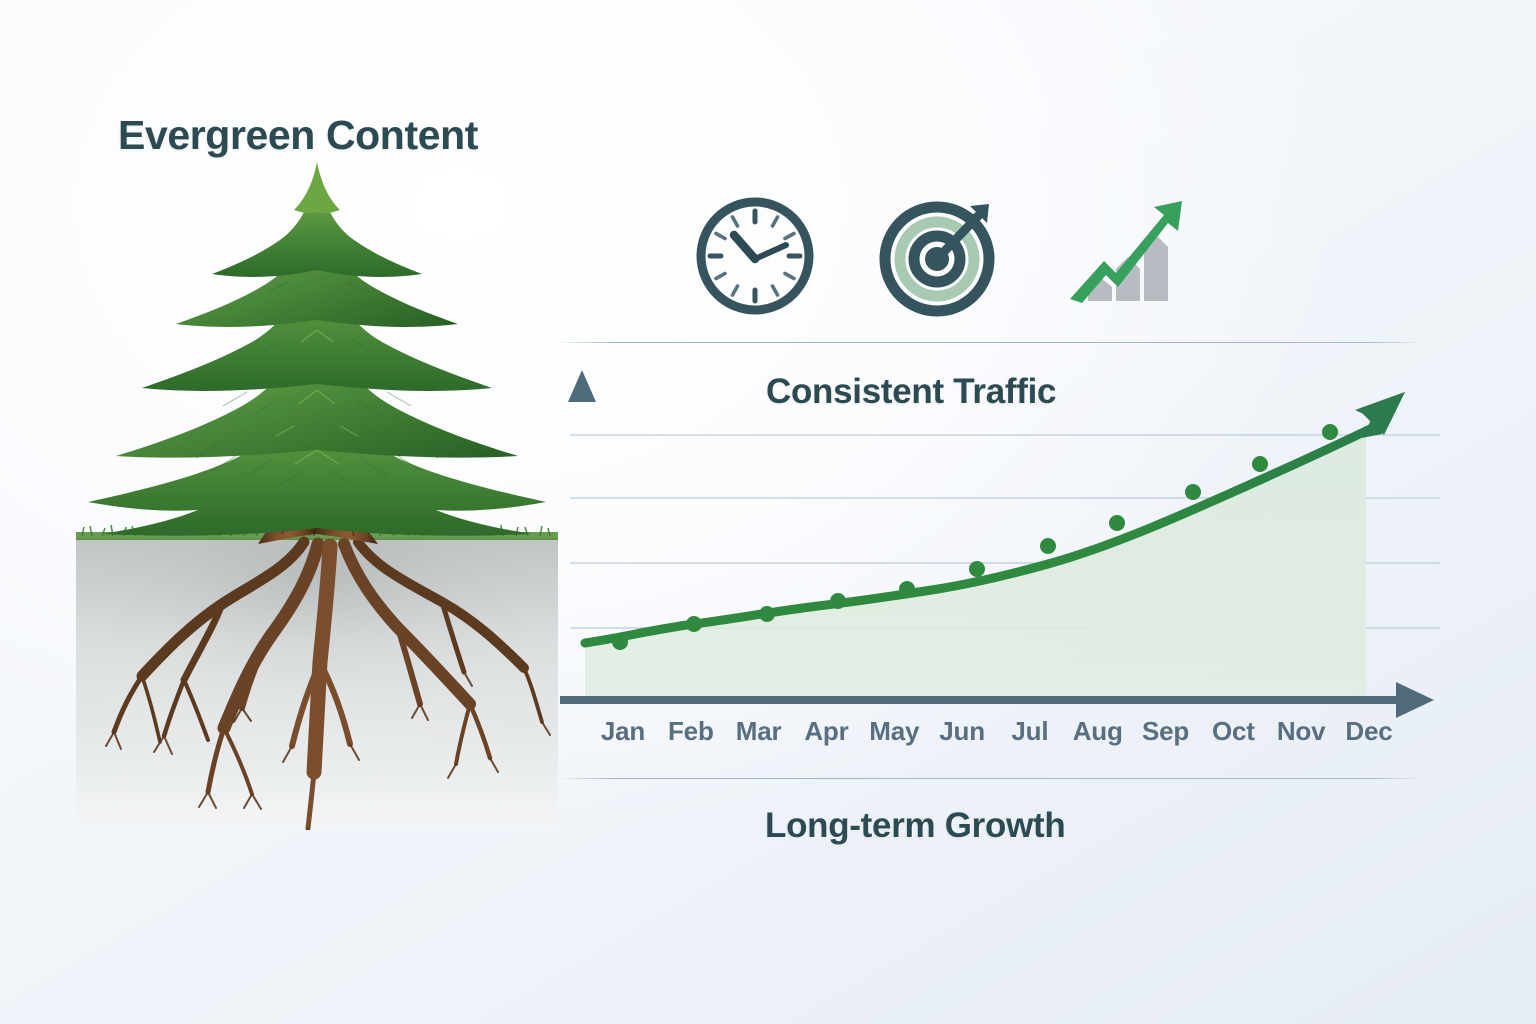  What do you see at coordinates (989, 342) in the screenshot?
I see `separator-line-top` at bounding box center [989, 342].